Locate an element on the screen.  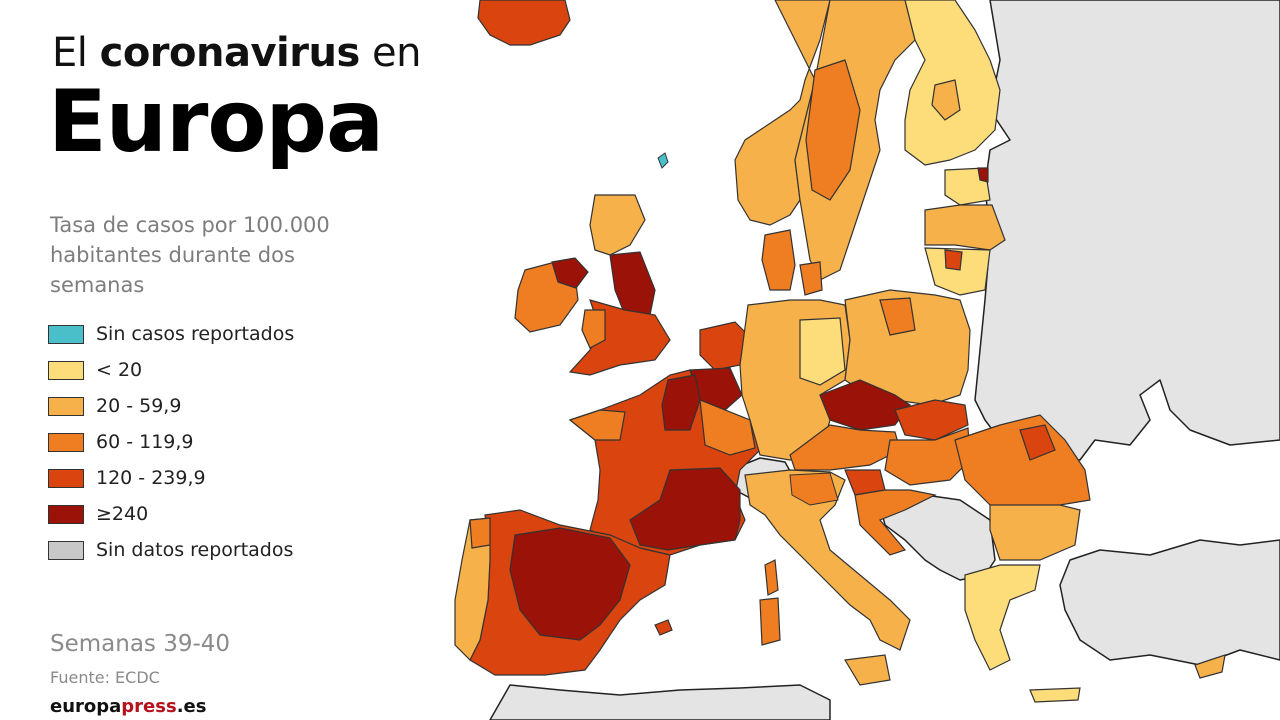
legend-swatch-no-data is located at coordinates (66, 550).